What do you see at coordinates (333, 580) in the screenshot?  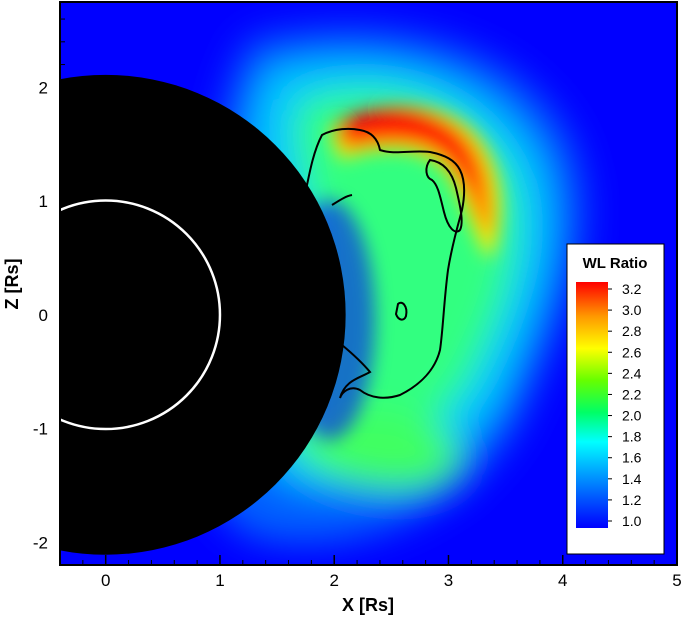 I see `x-tick-label: 2` at bounding box center [333, 580].